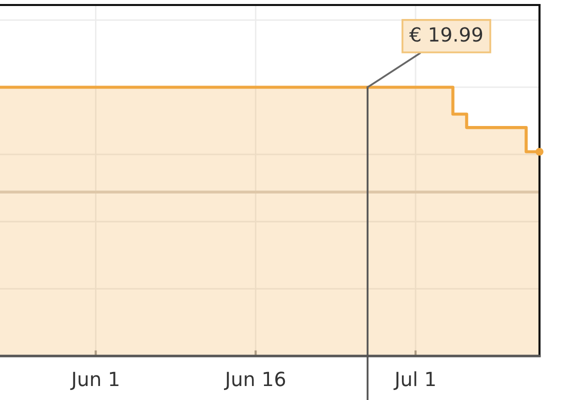  Describe the element at coordinates (255, 381) in the screenshot. I see `x-tick-label: Jun 16` at that location.